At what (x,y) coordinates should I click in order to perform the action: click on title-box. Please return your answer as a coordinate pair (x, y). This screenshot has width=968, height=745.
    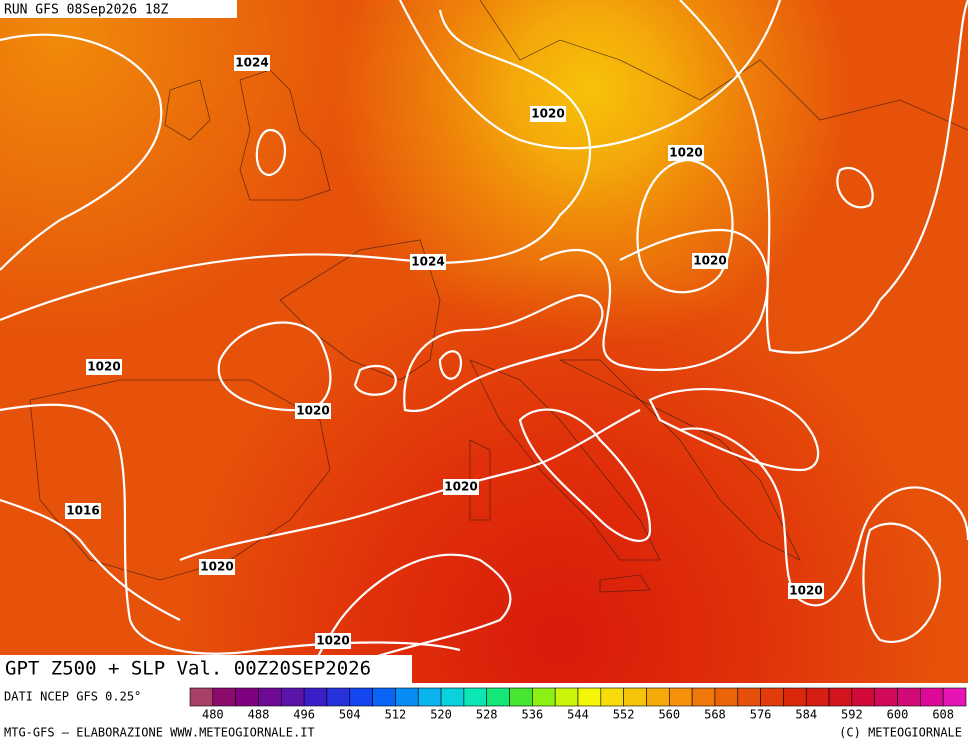
    Looking at the image, I should click on (206, 669).